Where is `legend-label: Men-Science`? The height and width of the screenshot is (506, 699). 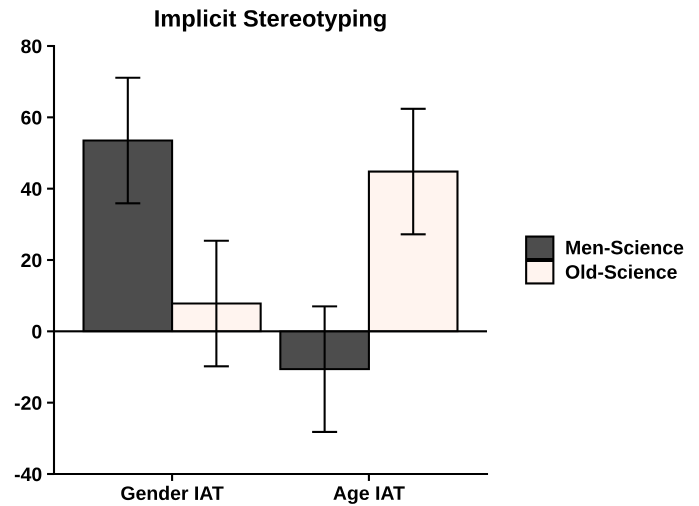 legend-label: Men-Science is located at coordinates (625, 247).